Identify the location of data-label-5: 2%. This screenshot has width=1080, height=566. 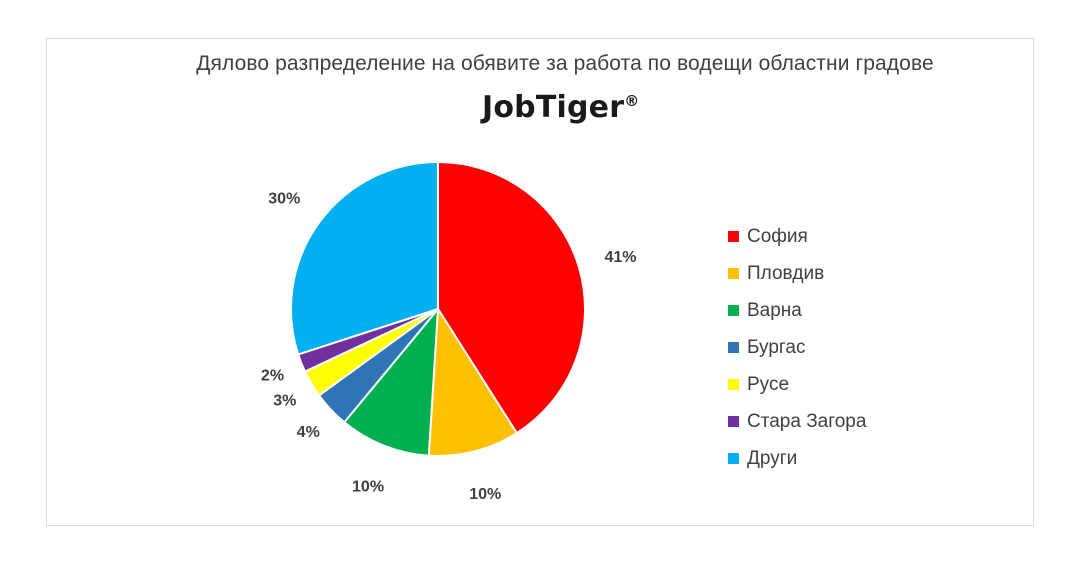
(272, 376).